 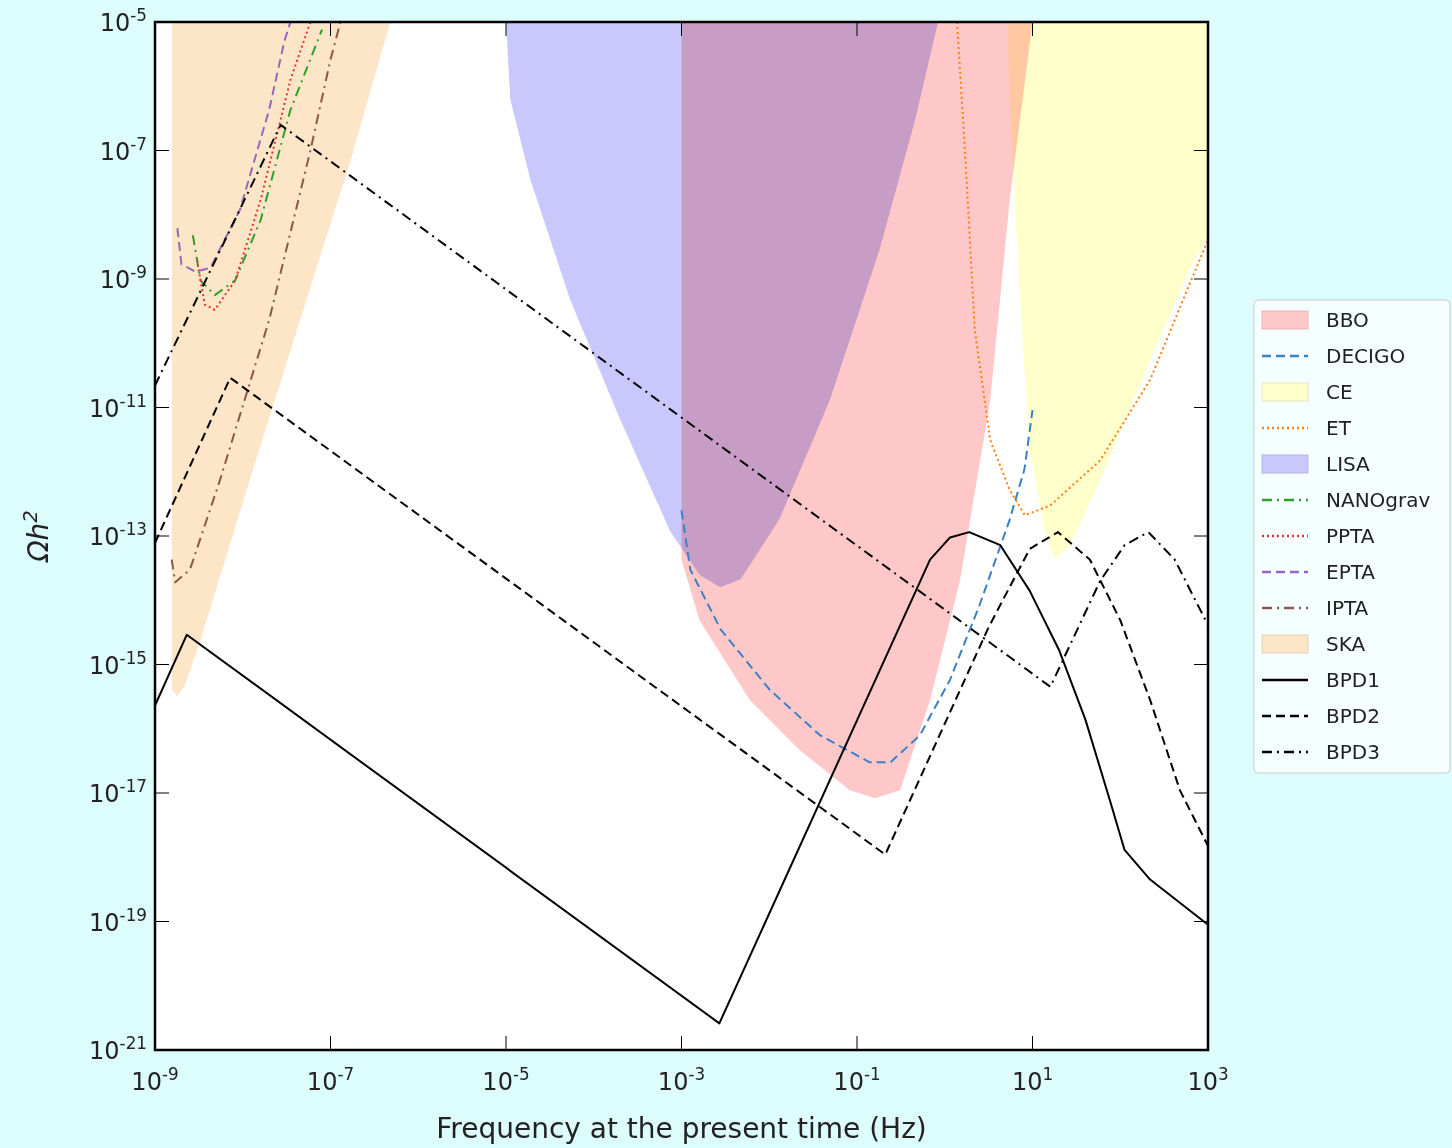 What do you see at coordinates (118, 920) in the screenshot?
I see `y-tick-label: 10$^{-19}$` at bounding box center [118, 920].